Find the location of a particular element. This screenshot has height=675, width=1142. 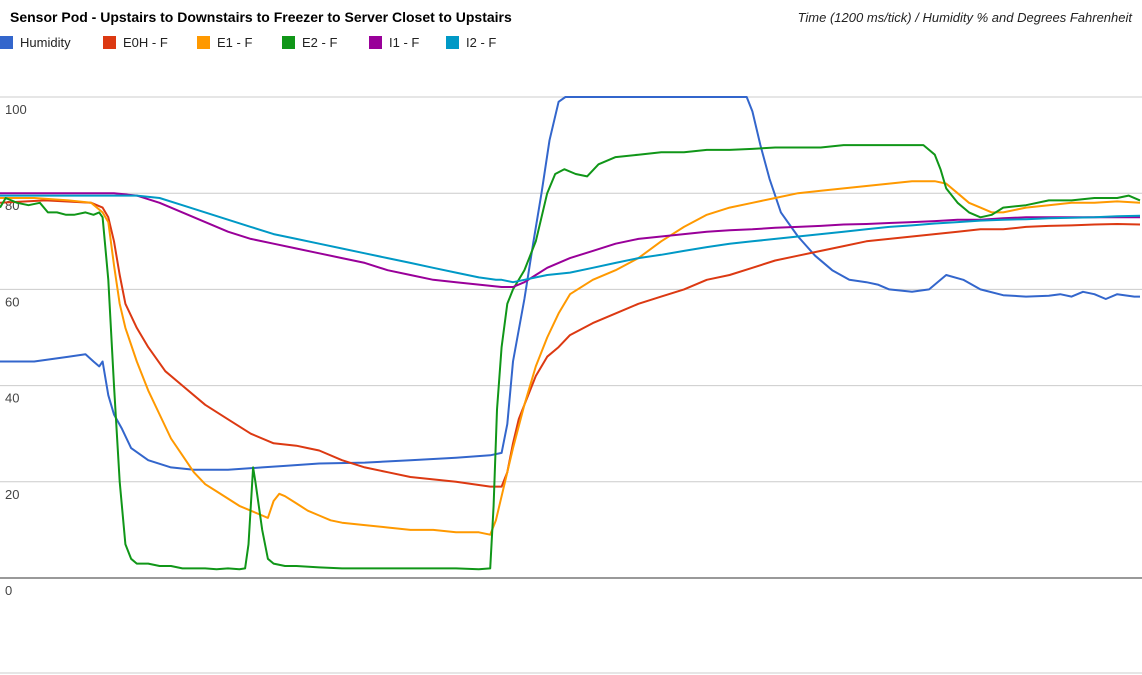

y-tick-label: 100 is located at coordinates (16, 109).